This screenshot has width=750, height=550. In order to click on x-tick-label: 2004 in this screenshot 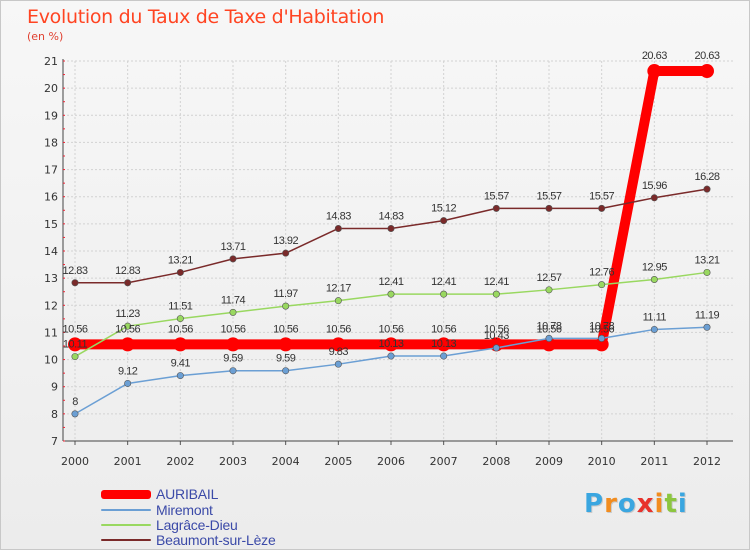, I will do `click(286, 461)`.